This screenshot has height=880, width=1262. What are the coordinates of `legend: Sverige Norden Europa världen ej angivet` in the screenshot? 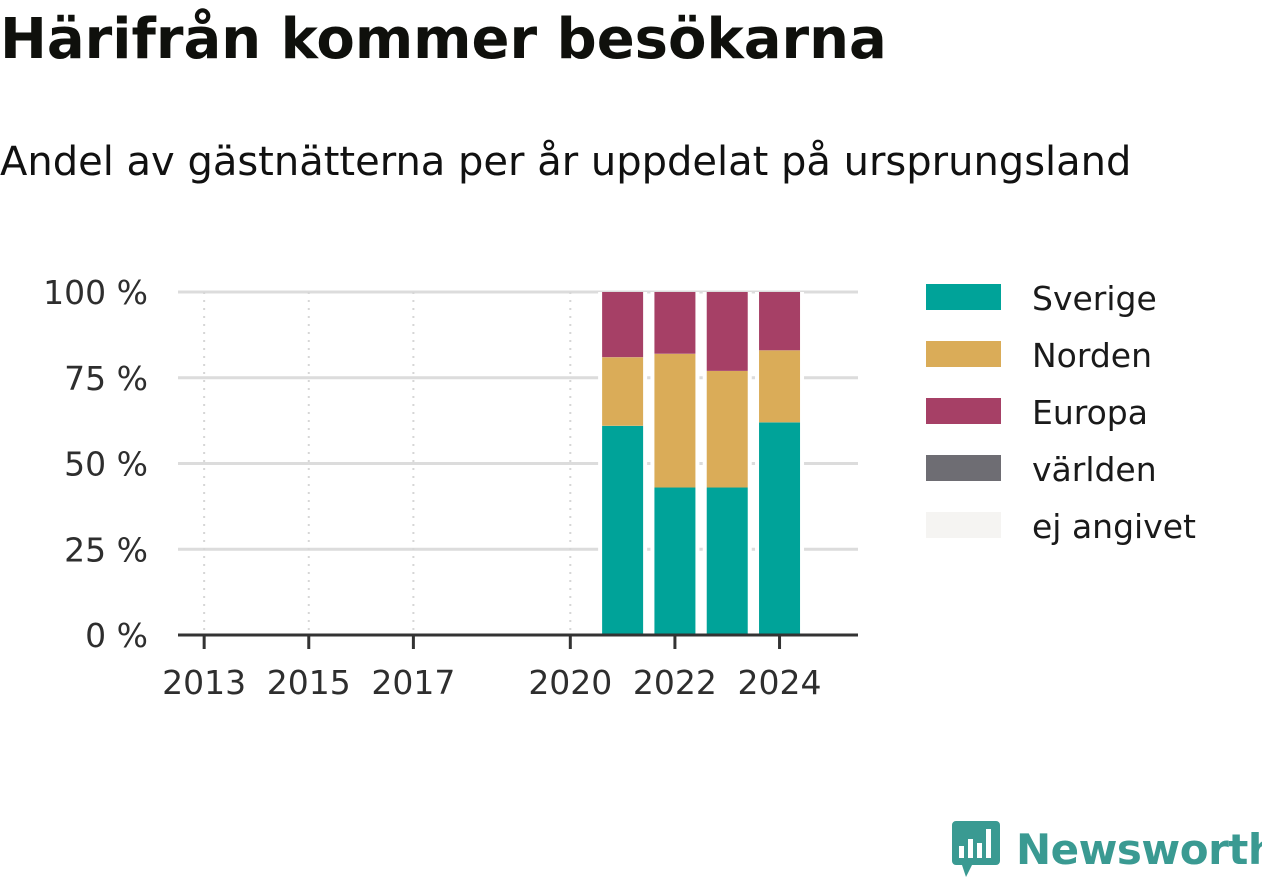 It's located at (1061, 412).